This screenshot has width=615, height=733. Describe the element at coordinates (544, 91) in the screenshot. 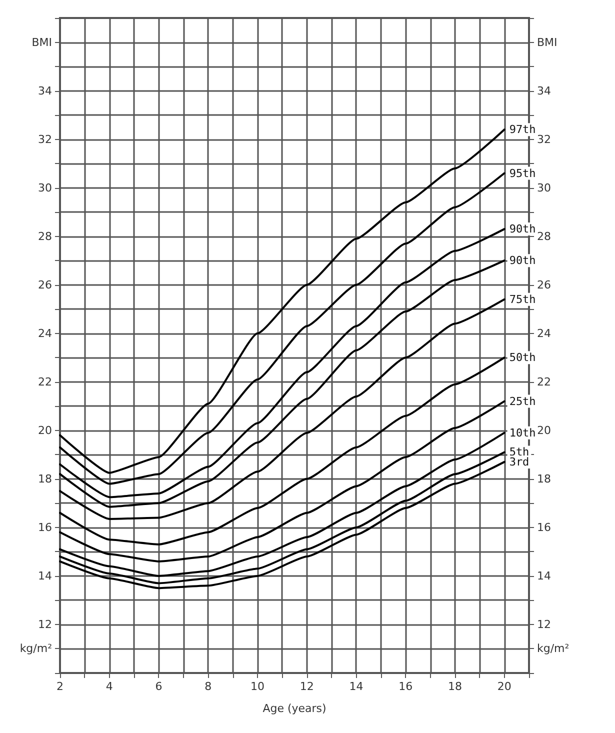

I see `y2-tick-label: 34` at that location.